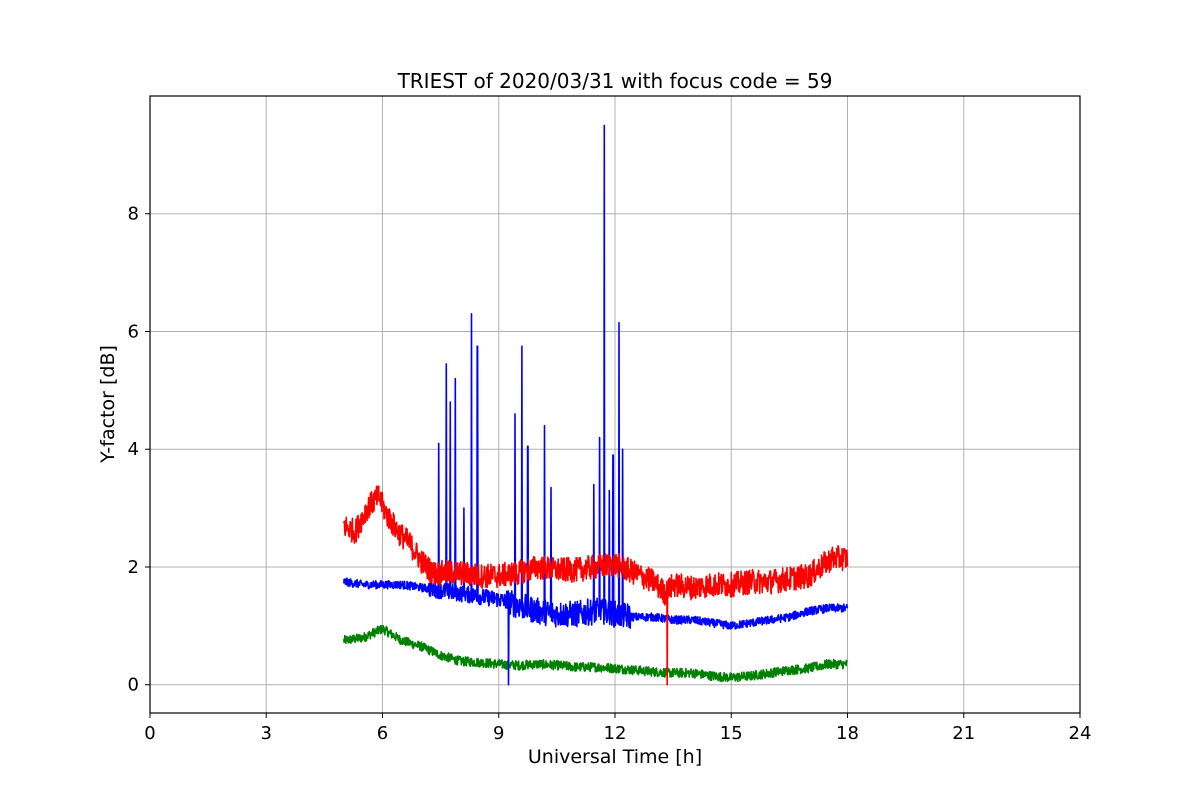  What do you see at coordinates (498, 733) in the screenshot?
I see `x-tick-label: 9` at bounding box center [498, 733].